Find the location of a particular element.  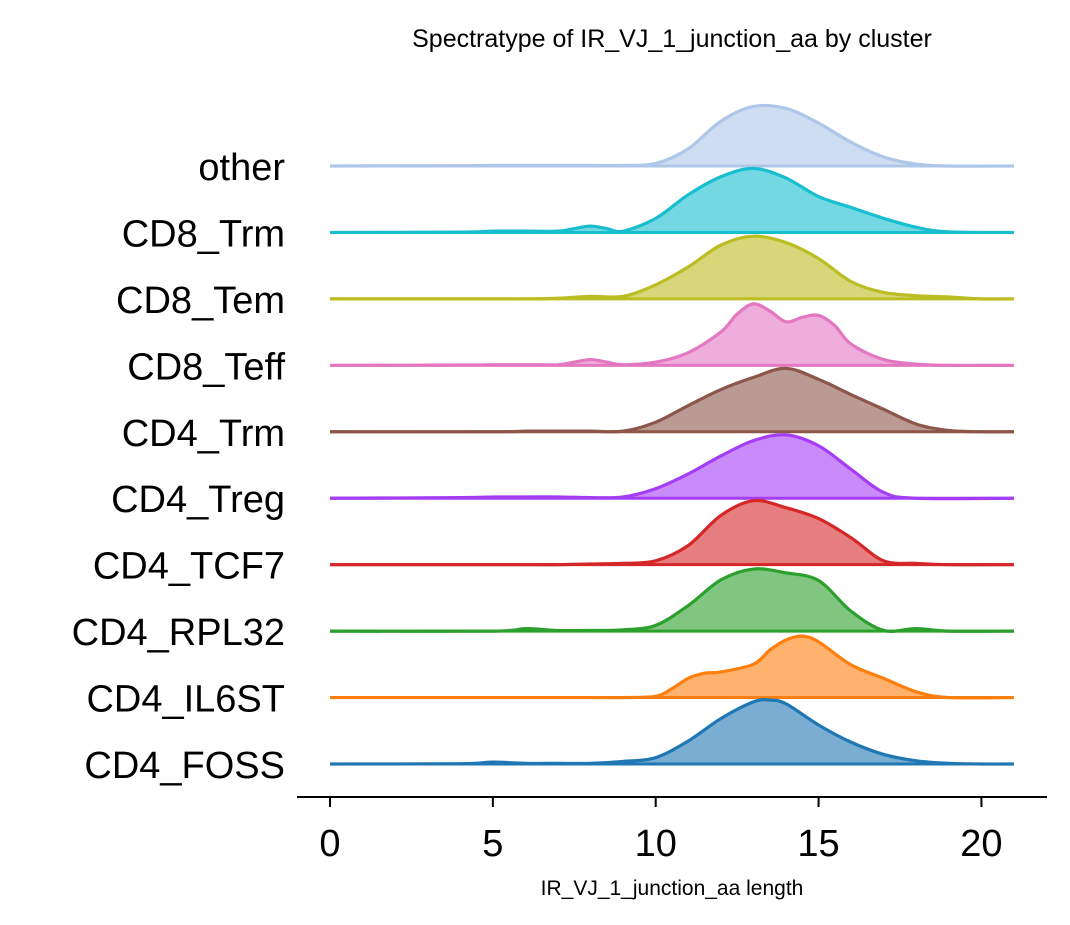

x-axis: 0 5 10 15 20 is located at coordinates (672, 830).